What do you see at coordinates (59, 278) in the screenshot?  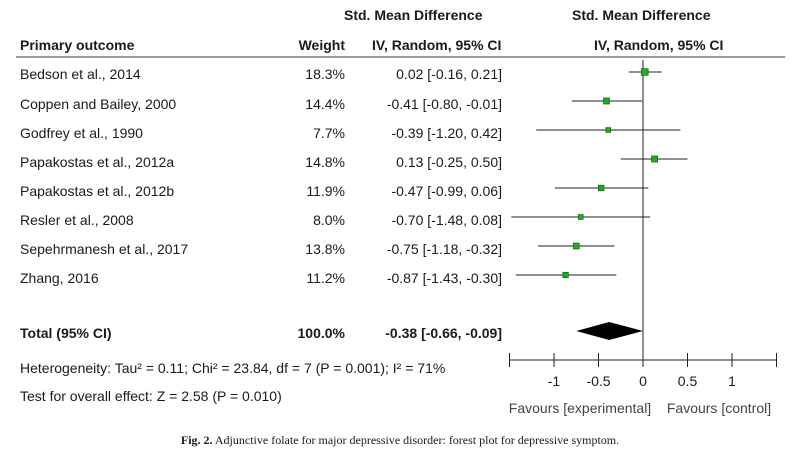 I see `study-name: Zhang, 2016` at bounding box center [59, 278].